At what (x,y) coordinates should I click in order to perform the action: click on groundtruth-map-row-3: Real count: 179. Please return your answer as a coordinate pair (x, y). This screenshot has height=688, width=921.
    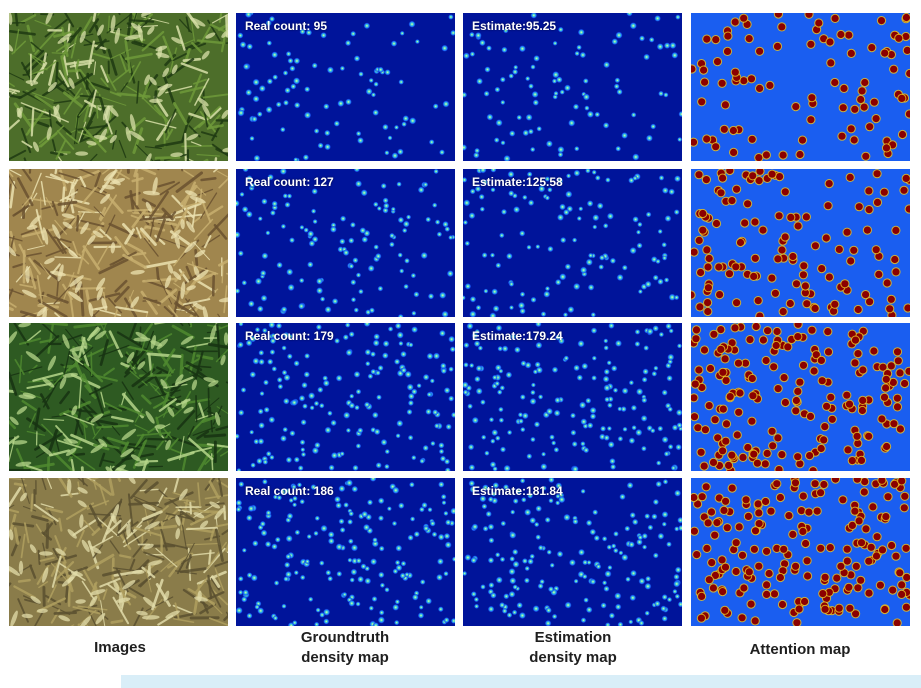
    Looking at the image, I should click on (345, 397).